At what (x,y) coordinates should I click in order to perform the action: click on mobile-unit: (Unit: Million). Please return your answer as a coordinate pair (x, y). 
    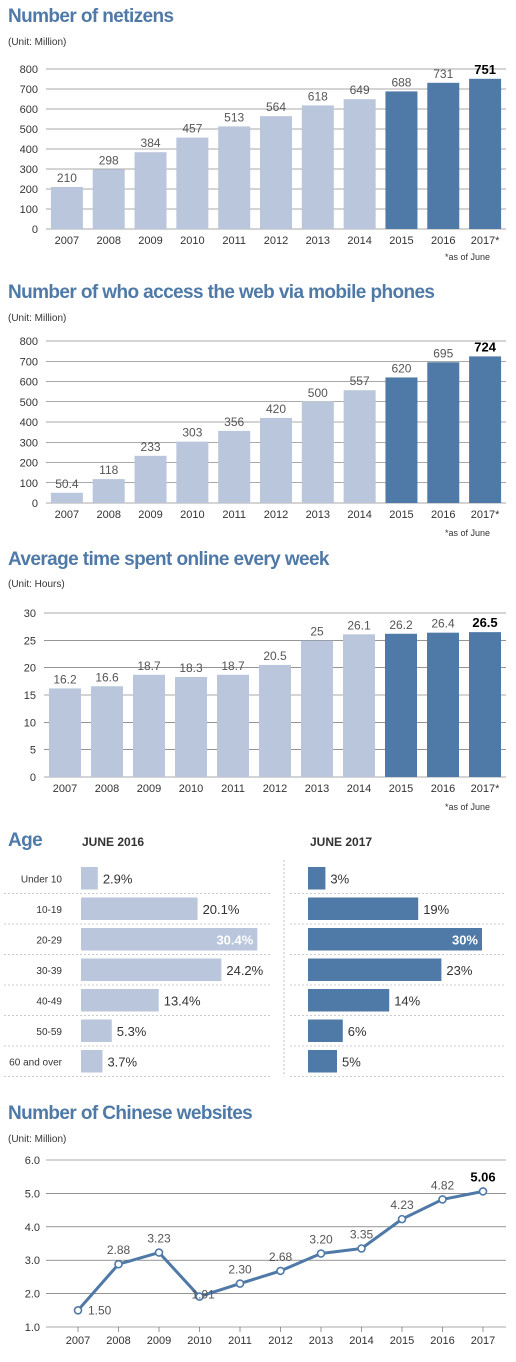
    Looking at the image, I should click on (37, 318).